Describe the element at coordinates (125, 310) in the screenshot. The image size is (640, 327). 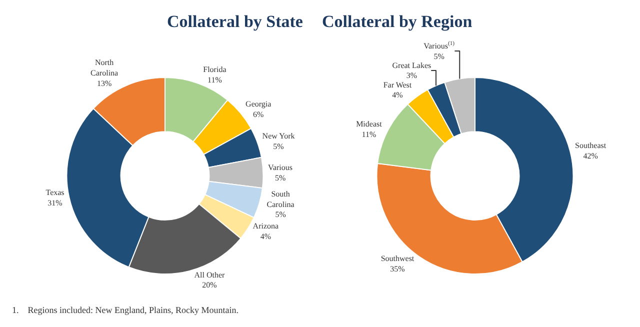
I see `text: 1. Regions included: New England, Plains, Rocky Mountain.` at that location.